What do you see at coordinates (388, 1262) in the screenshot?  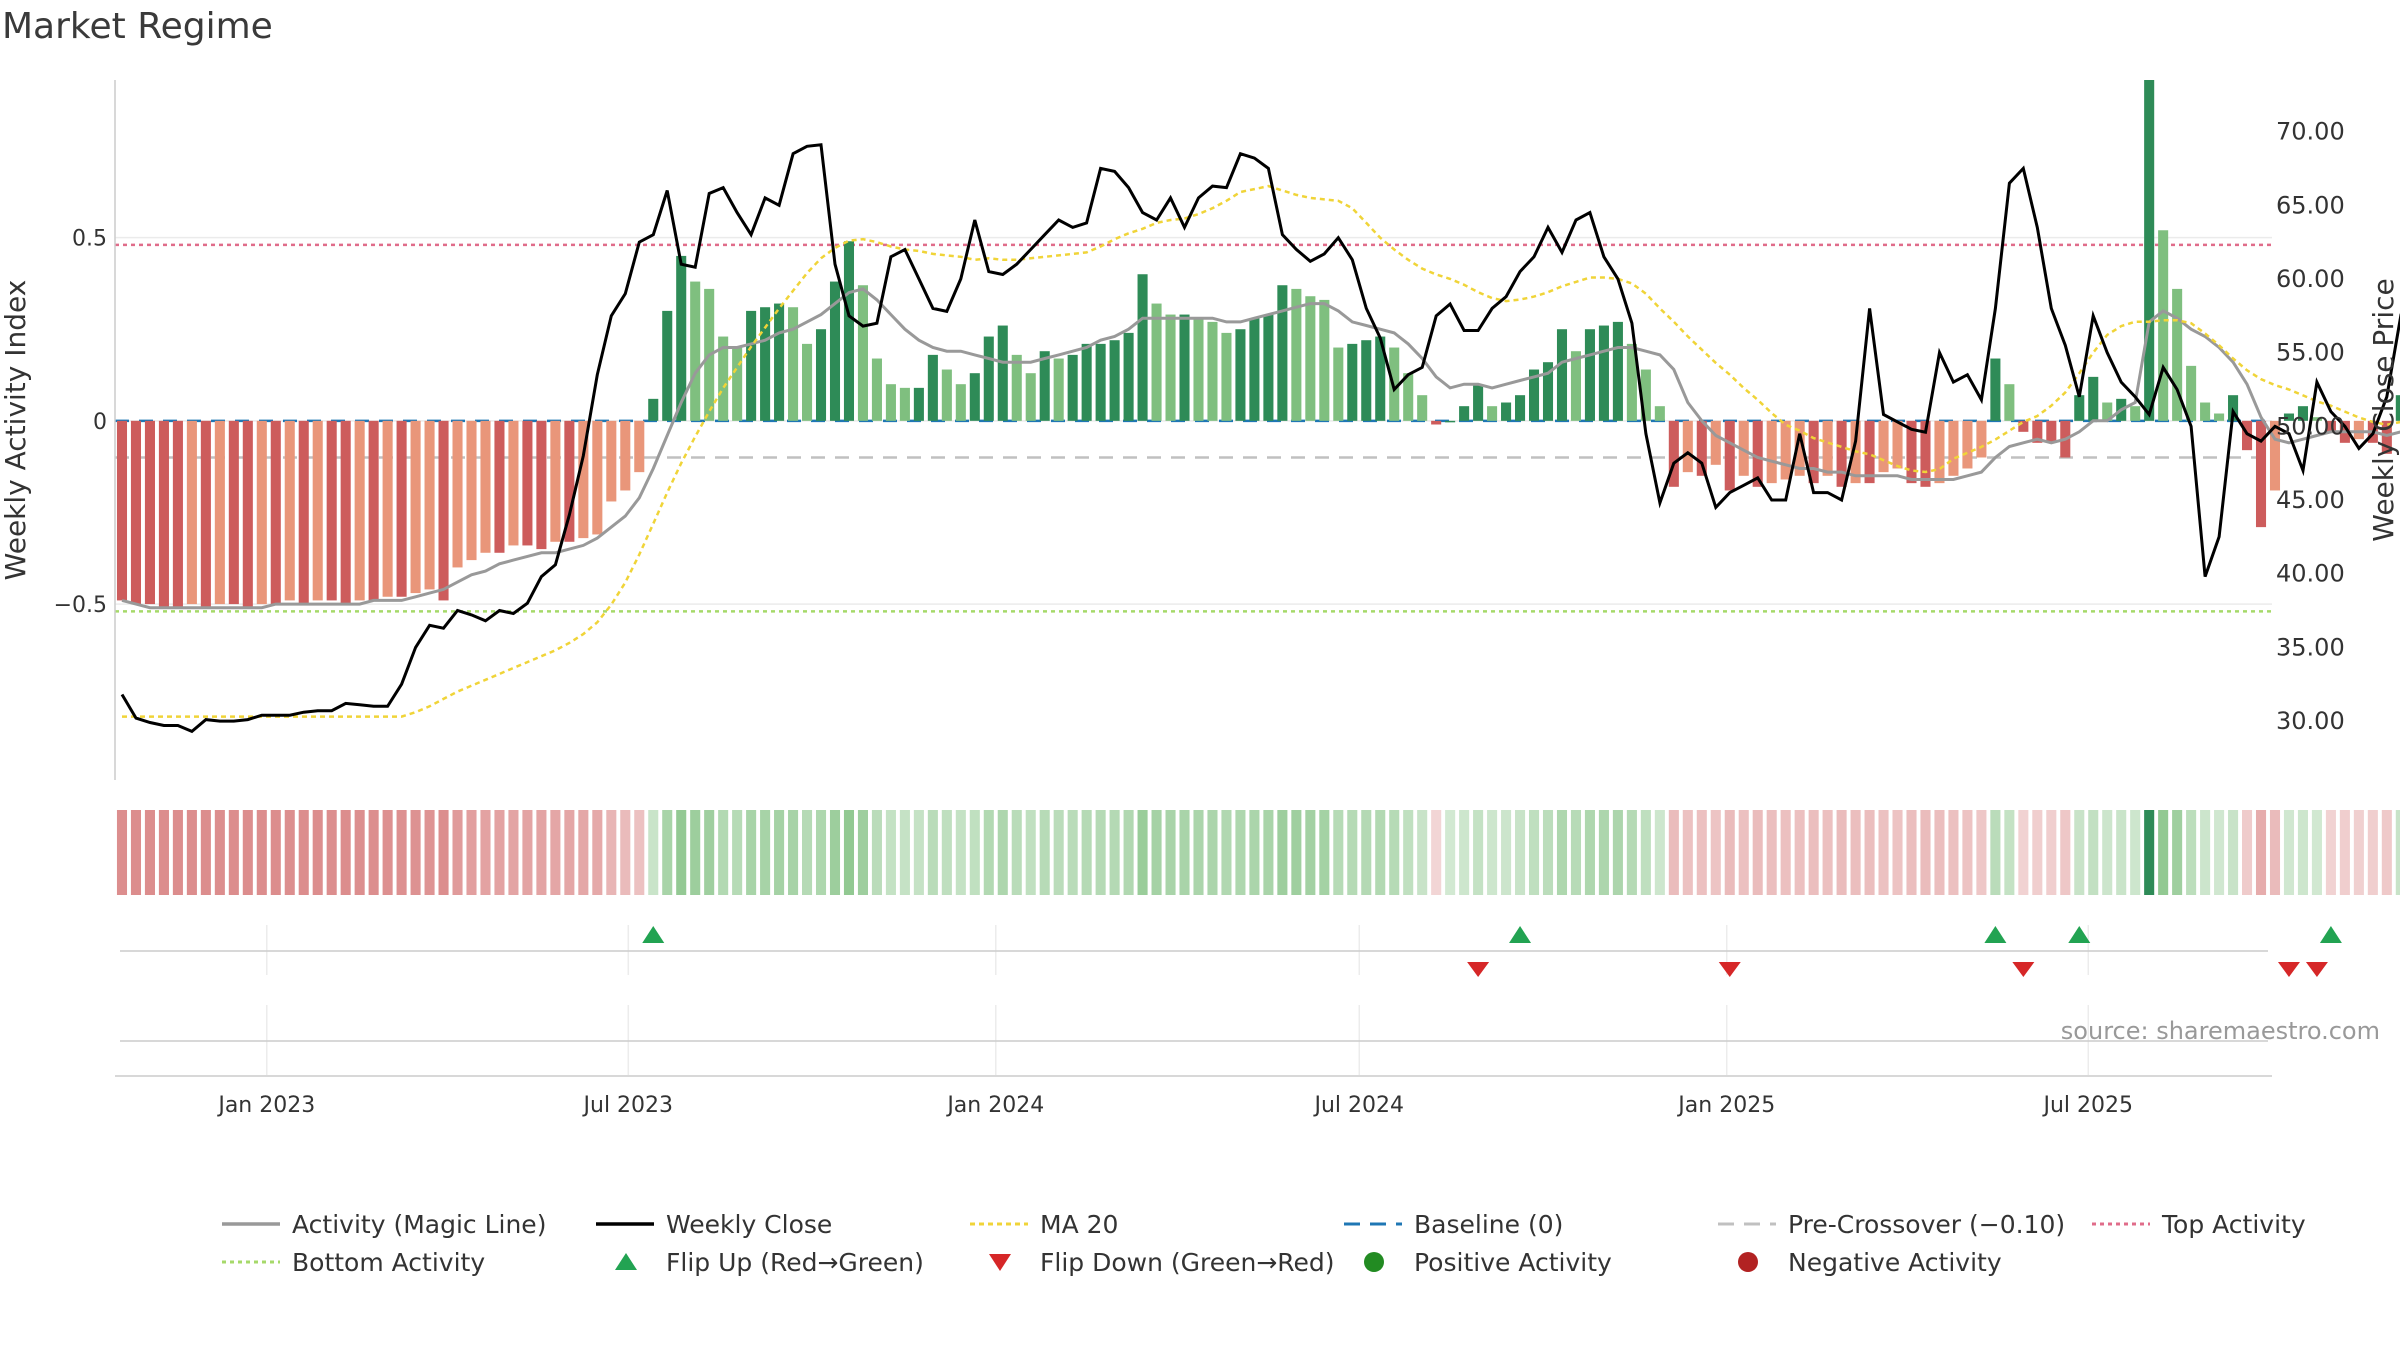 I see `legend-label: Bottom Activity` at bounding box center [388, 1262].